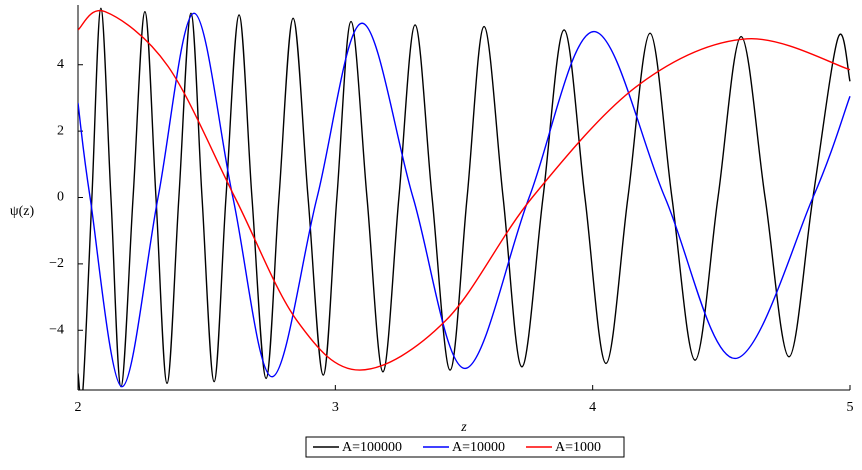 This screenshot has height=470, width=862. Describe the element at coordinates (478, 447) in the screenshot. I see `legend-label: A=10000` at that location.